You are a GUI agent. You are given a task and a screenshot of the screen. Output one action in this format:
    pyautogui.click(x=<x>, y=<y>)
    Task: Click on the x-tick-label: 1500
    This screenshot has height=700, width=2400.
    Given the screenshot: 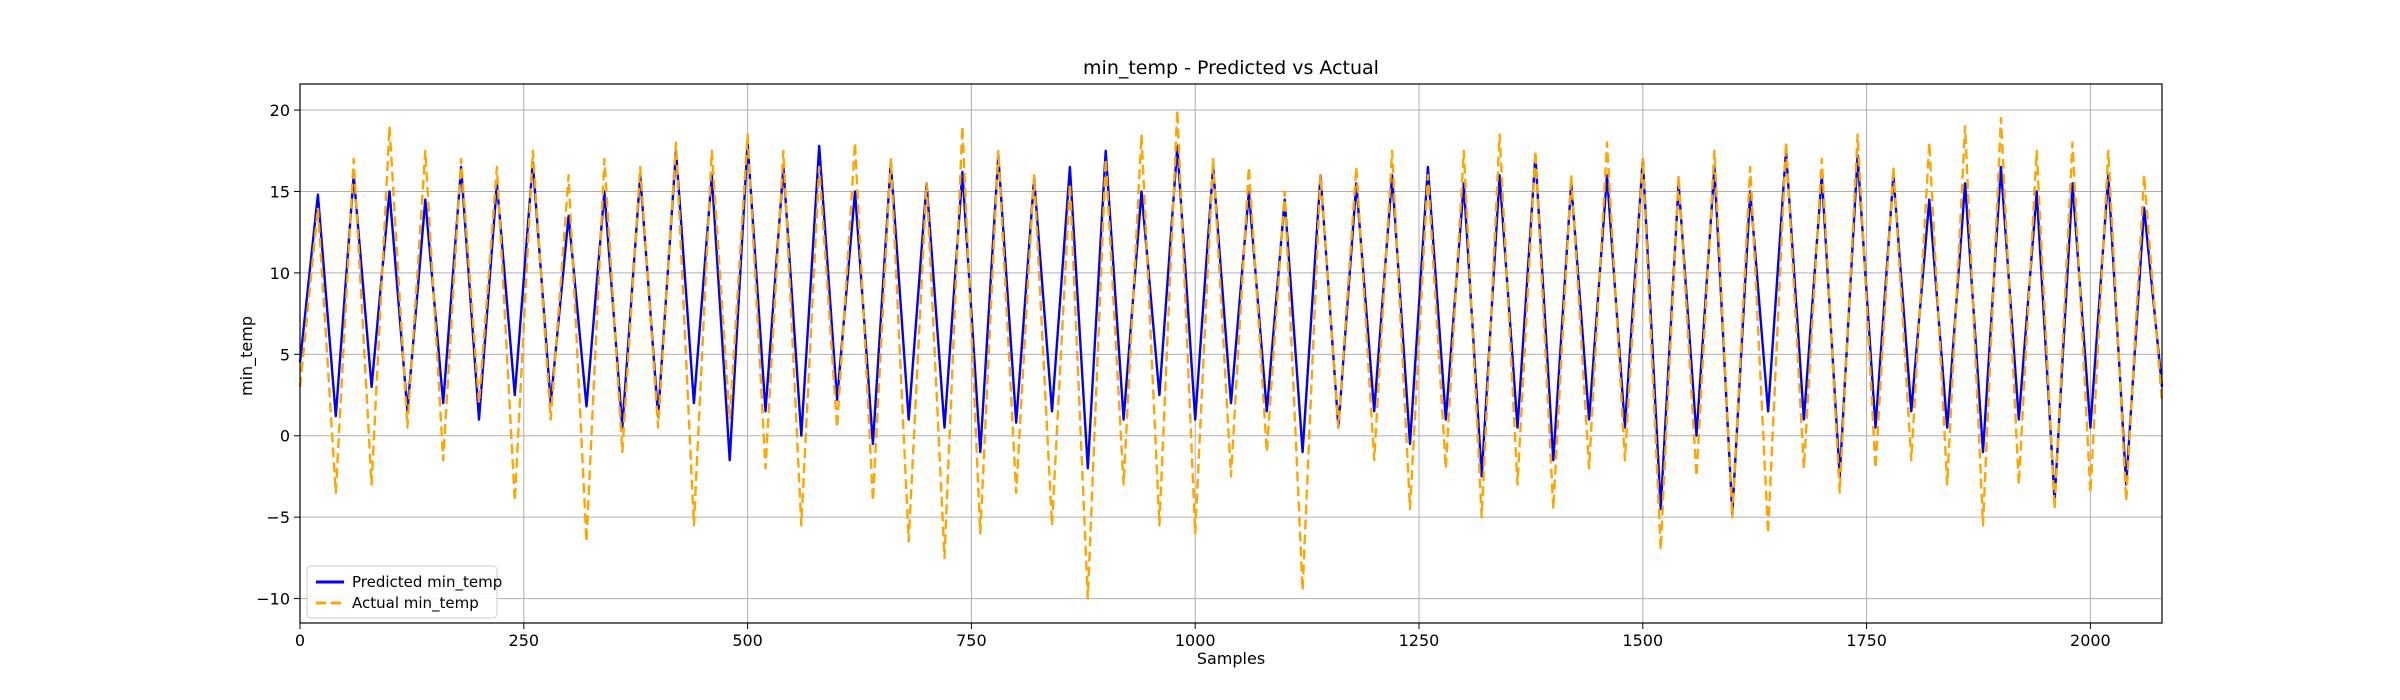 What is the action you would take?
    pyautogui.click(x=1642, y=640)
    